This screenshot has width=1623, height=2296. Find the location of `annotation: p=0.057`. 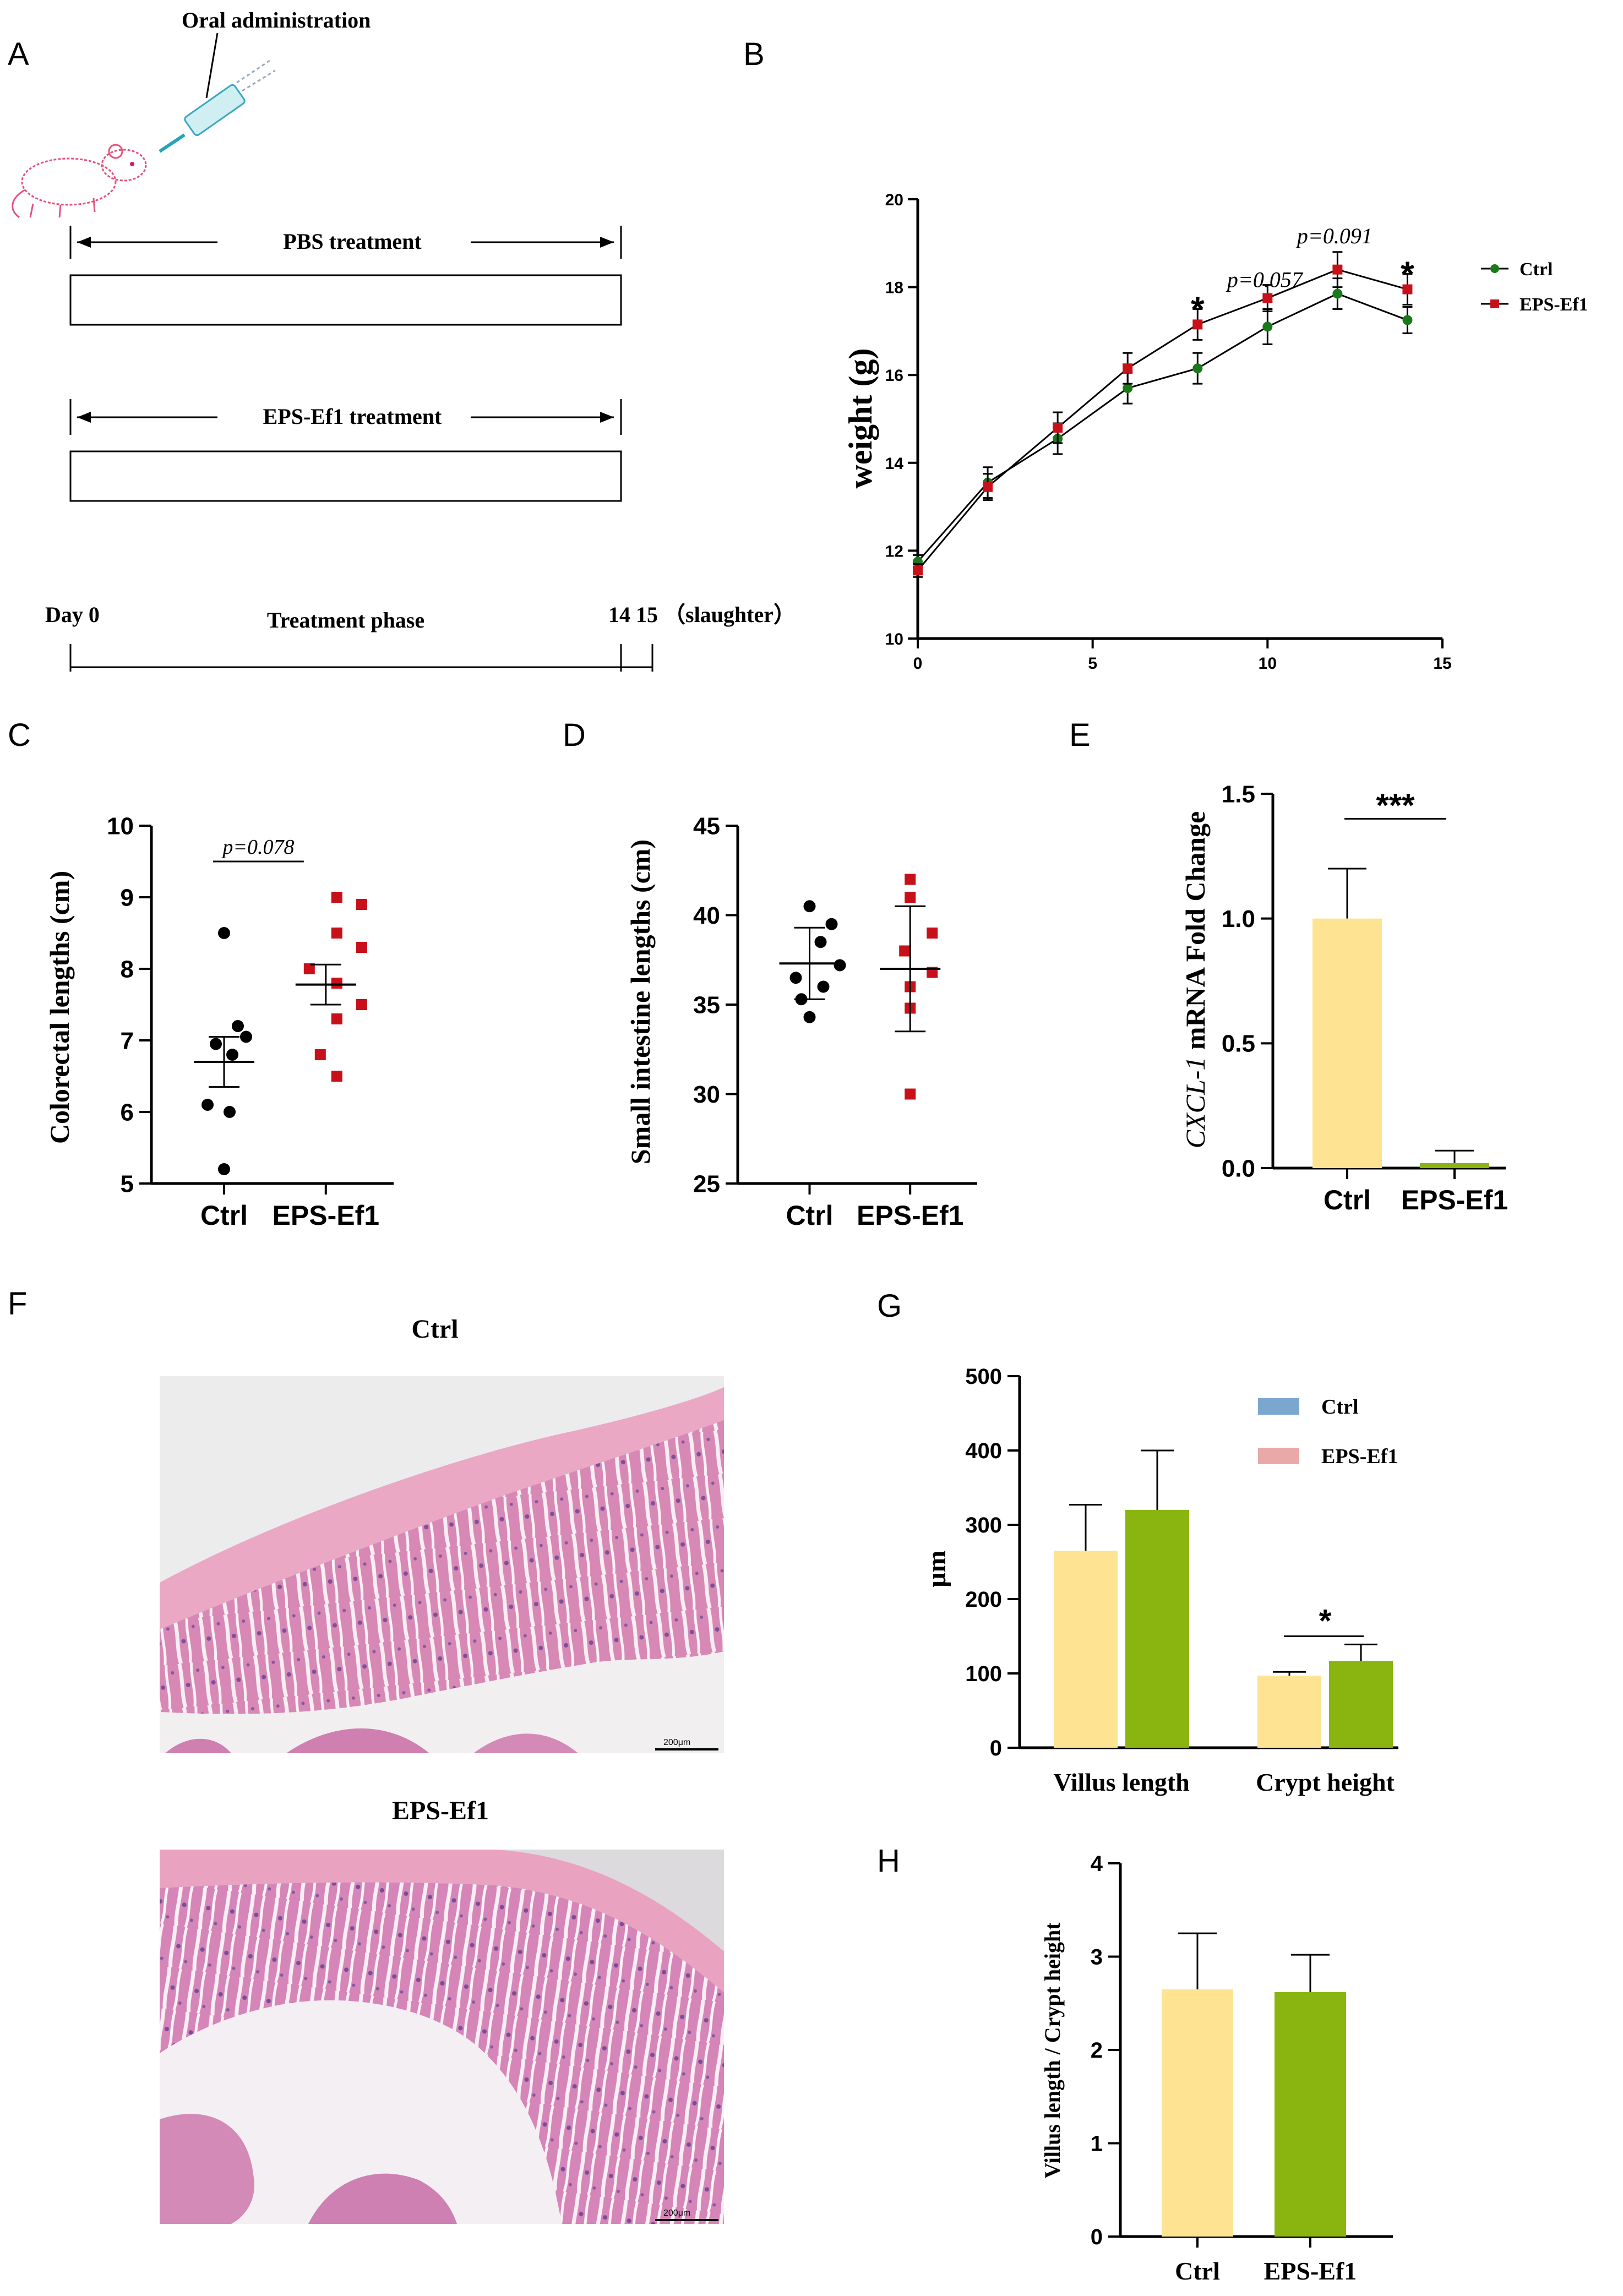

annotation: p=0.057 is located at coordinates (1265, 280).